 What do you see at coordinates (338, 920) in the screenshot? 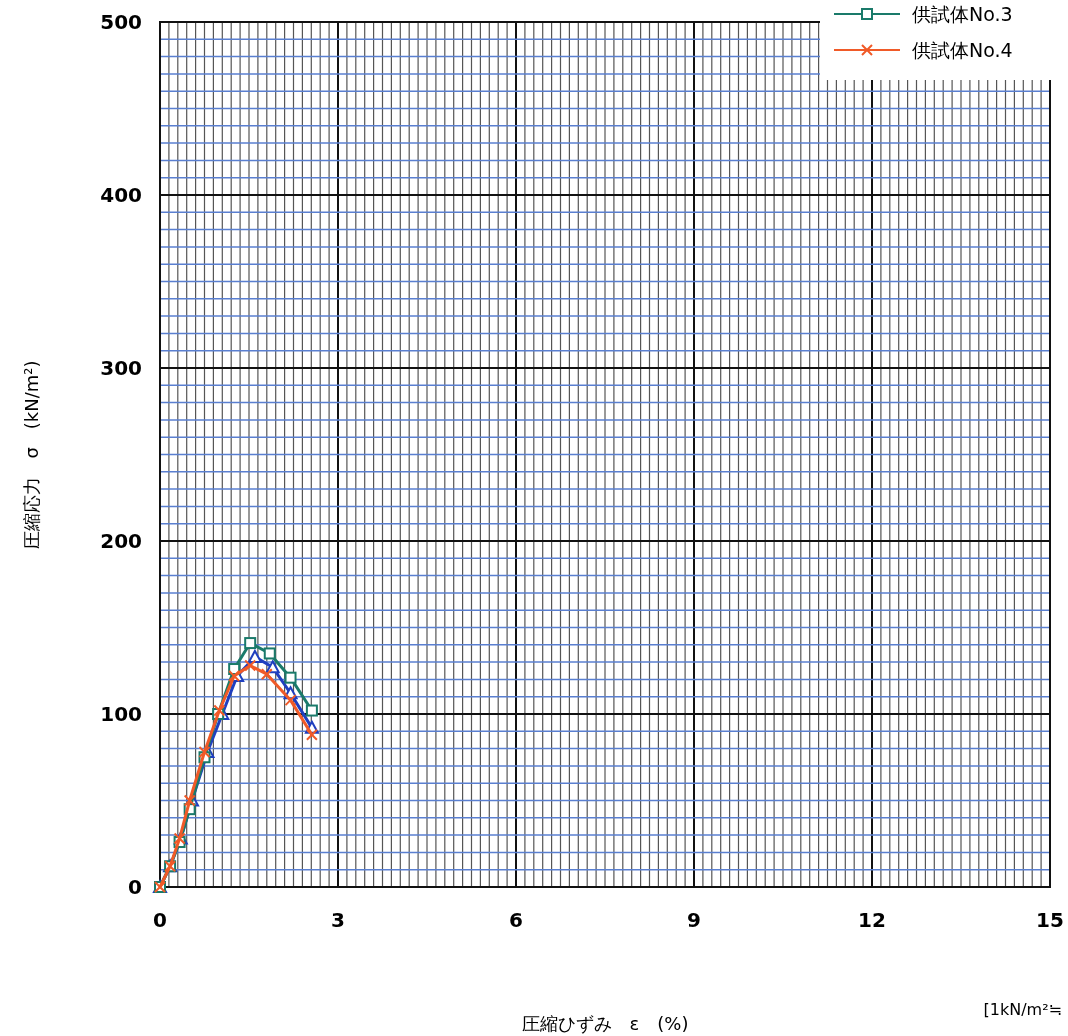
I see `x-tick-label: 3` at bounding box center [338, 920].